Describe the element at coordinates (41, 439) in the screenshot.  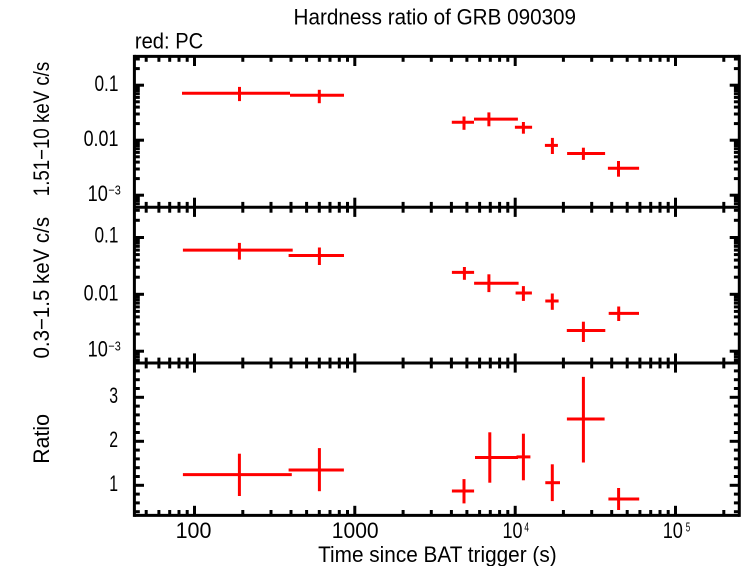
I see `svg-text: Ratio` at that location.